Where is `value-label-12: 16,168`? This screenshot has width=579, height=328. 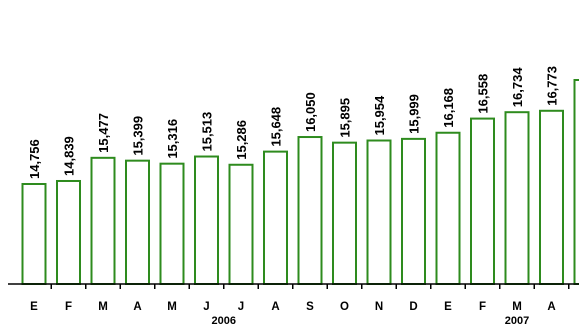
value-label-12: 16,168 is located at coordinates (448, 108).